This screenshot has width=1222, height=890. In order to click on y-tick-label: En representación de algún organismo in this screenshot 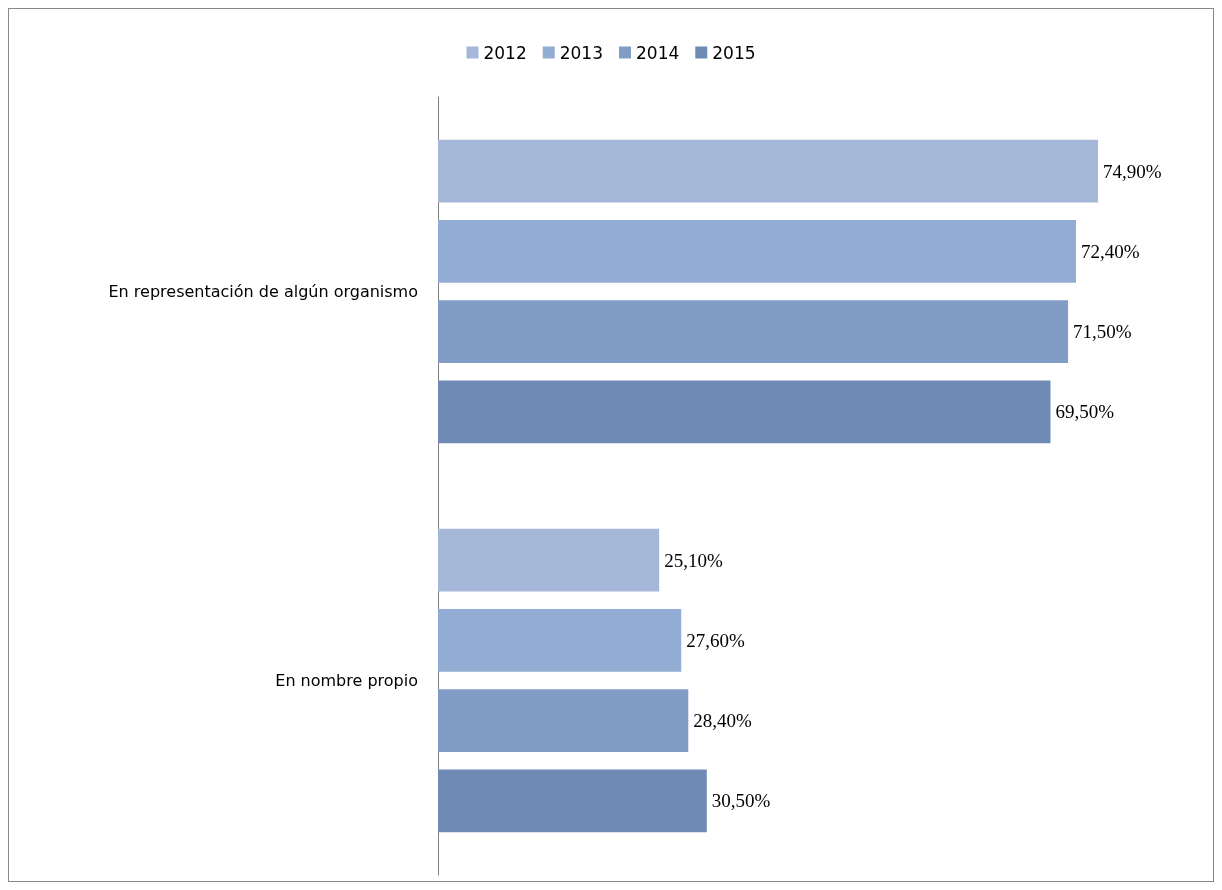, I will do `click(263, 291)`.